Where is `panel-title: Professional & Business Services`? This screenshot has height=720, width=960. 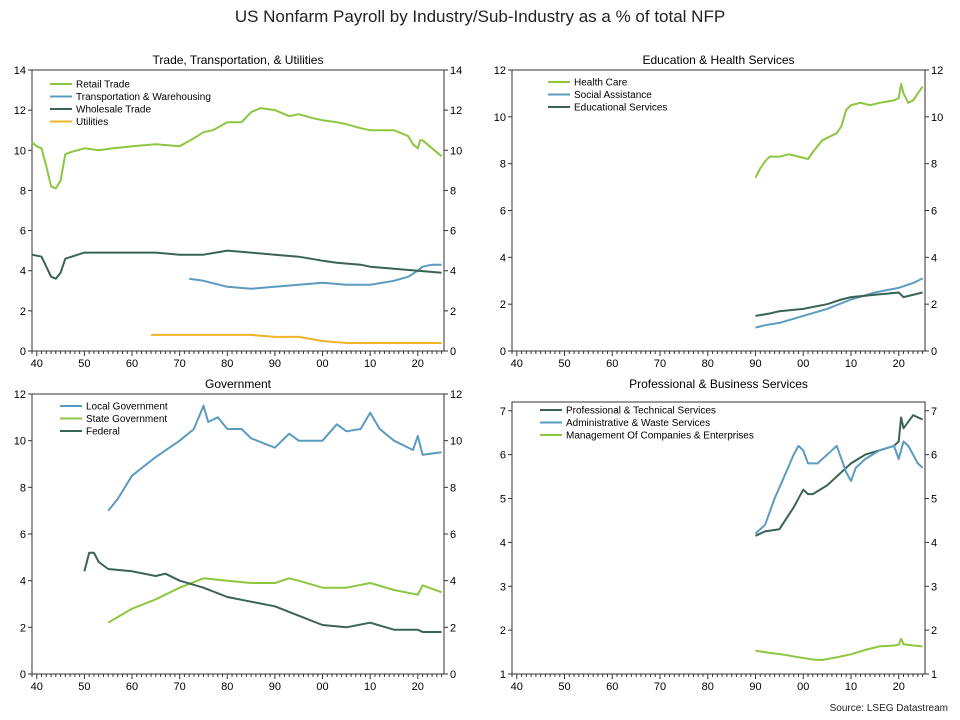 panel-title: Professional & Business Services is located at coordinates (718, 384).